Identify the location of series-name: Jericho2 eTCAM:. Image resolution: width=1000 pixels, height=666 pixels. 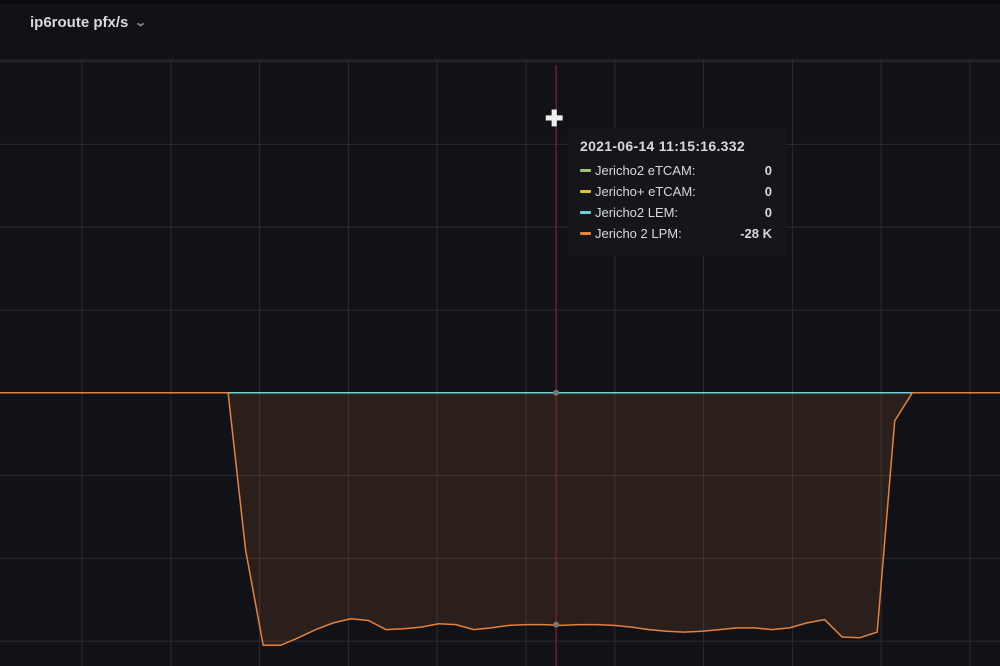
(645, 170).